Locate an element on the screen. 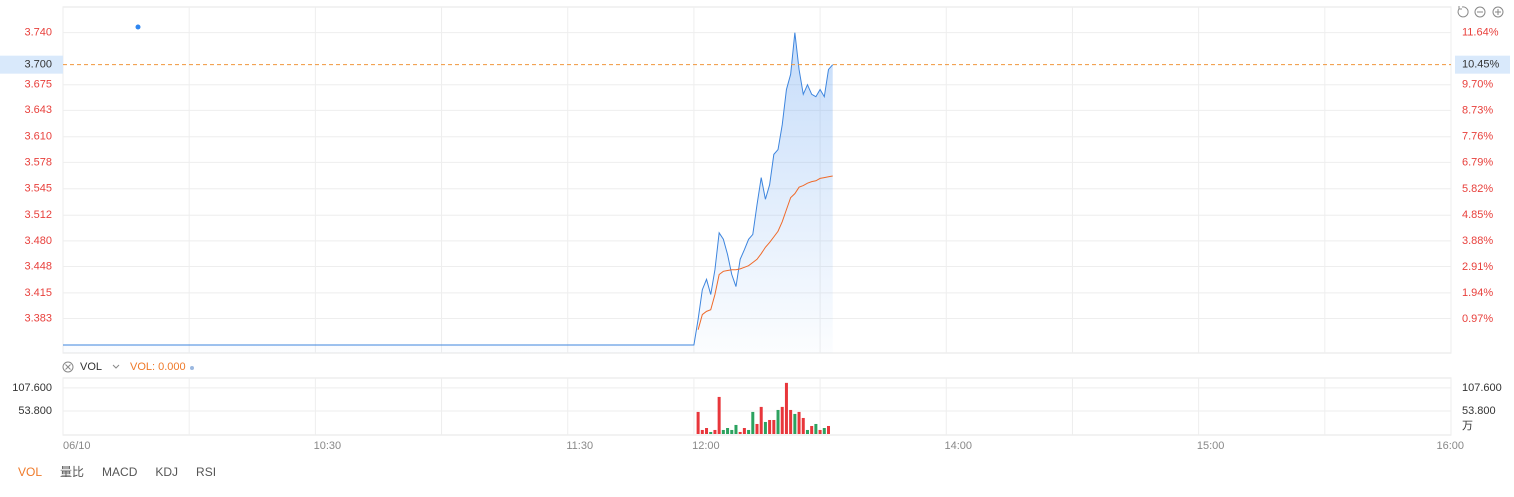  y2-tick-label: 8.73% is located at coordinates (1477, 111).